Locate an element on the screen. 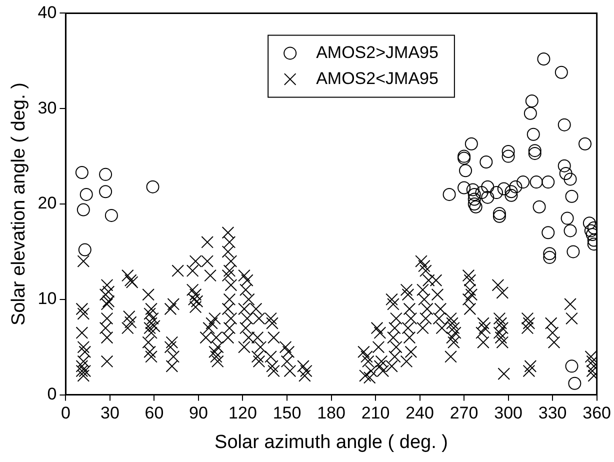 The image size is (614, 462). x-tick-label: 240 is located at coordinates (420, 413).